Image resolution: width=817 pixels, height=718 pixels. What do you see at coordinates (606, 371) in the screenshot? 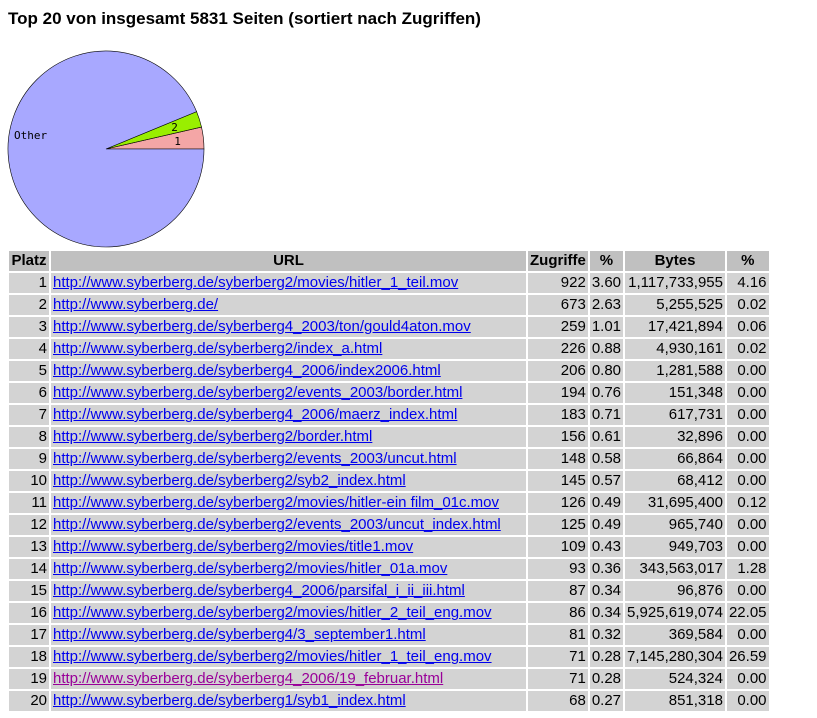
I see `hits-percent-cell: 0.80` at bounding box center [606, 371].